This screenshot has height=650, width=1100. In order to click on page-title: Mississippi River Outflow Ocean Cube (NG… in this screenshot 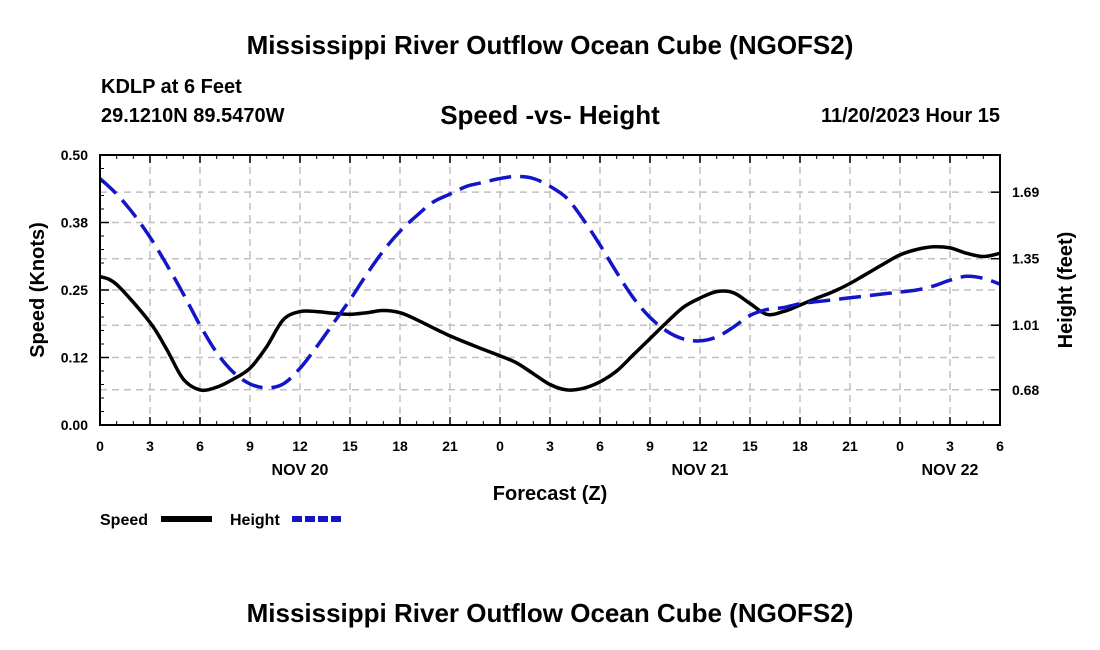, I will do `click(550, 45)`.